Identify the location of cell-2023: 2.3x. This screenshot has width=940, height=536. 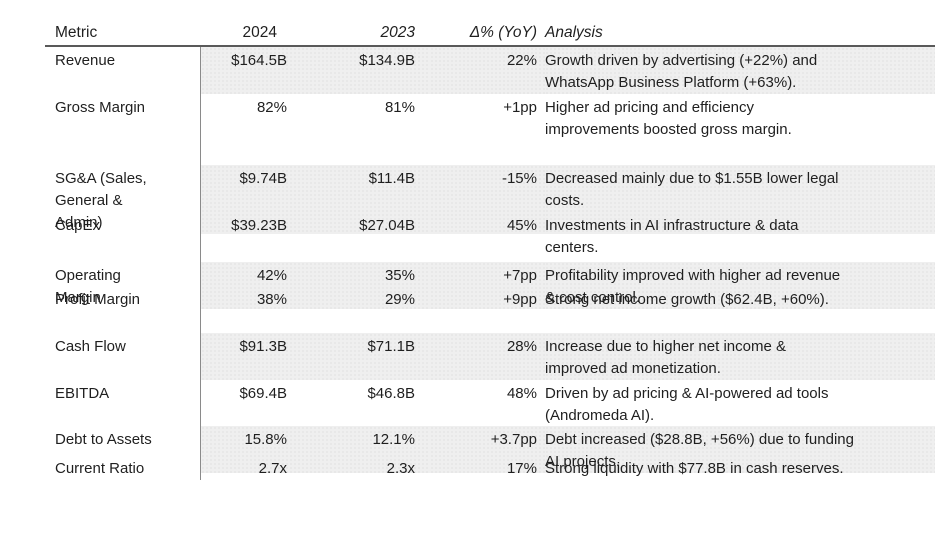
(400, 468).